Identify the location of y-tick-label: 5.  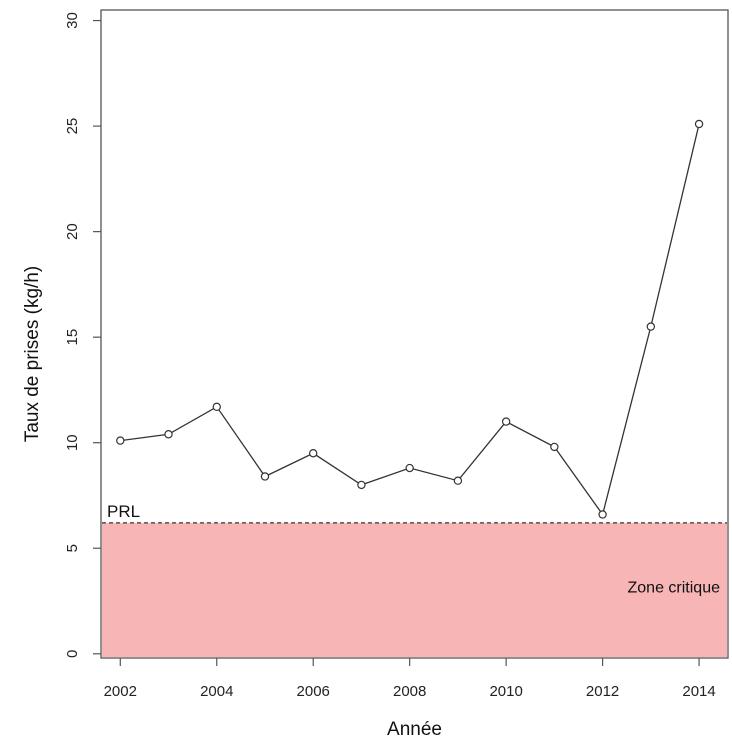
(72, 548).